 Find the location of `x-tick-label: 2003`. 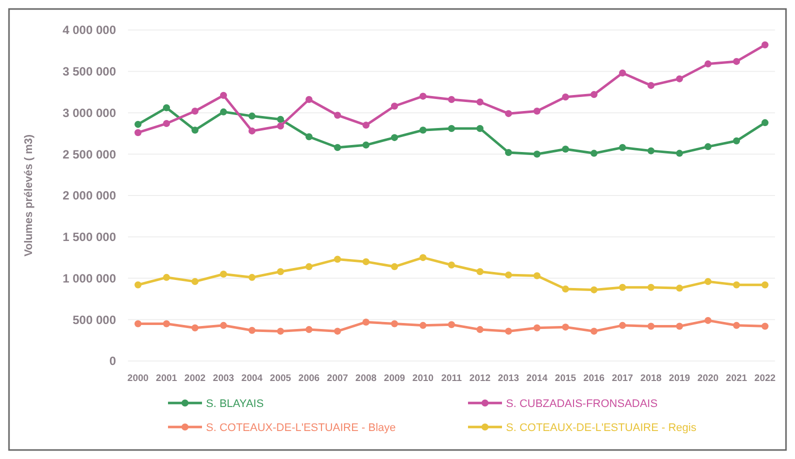

x-tick-label: 2003 is located at coordinates (223, 378).